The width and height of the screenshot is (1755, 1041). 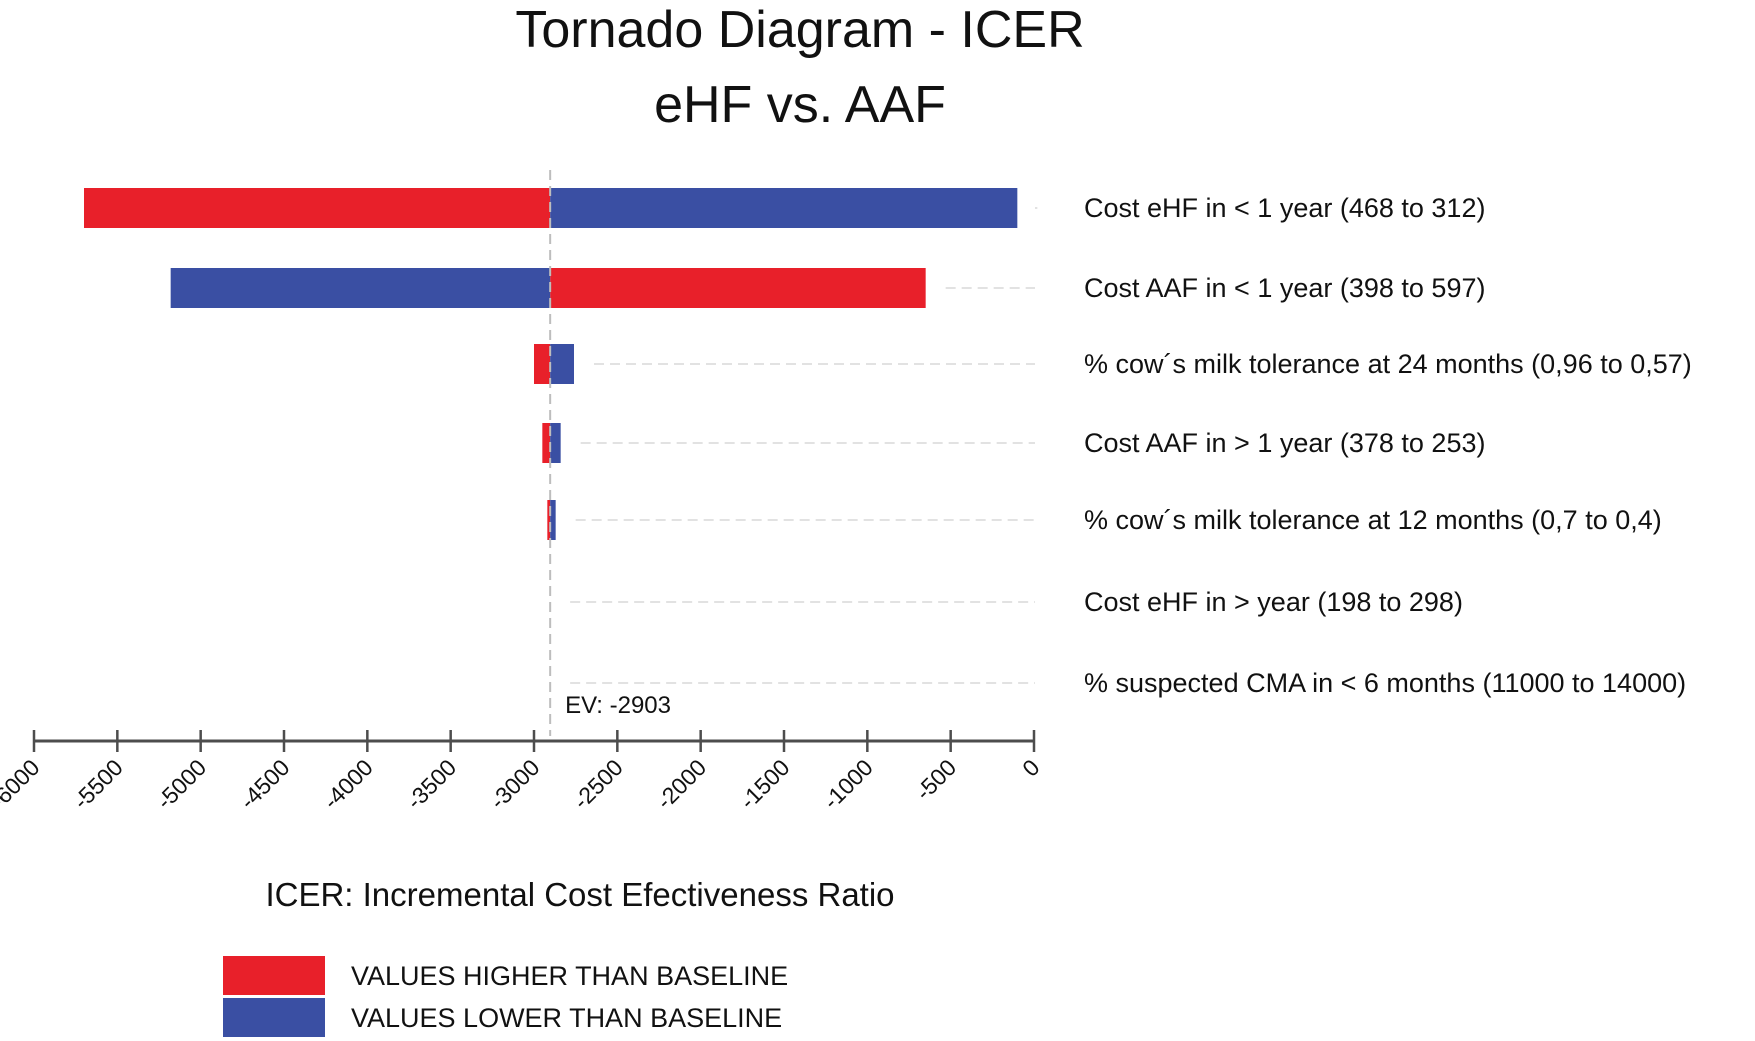 I want to click on x-tick-label: -4000, so click(x=348, y=784).